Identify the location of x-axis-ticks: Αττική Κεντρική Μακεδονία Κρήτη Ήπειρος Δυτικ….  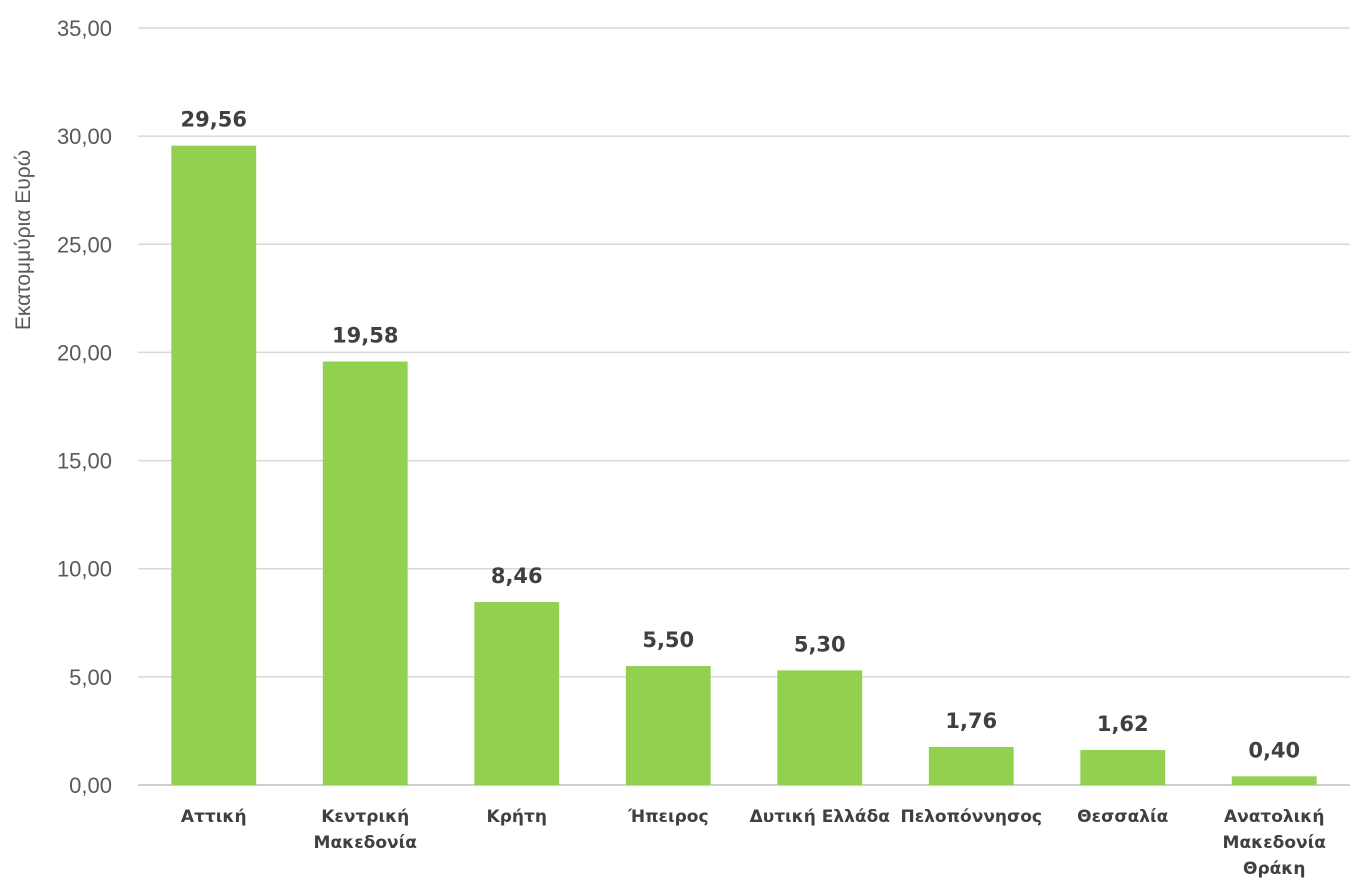
(753, 843).